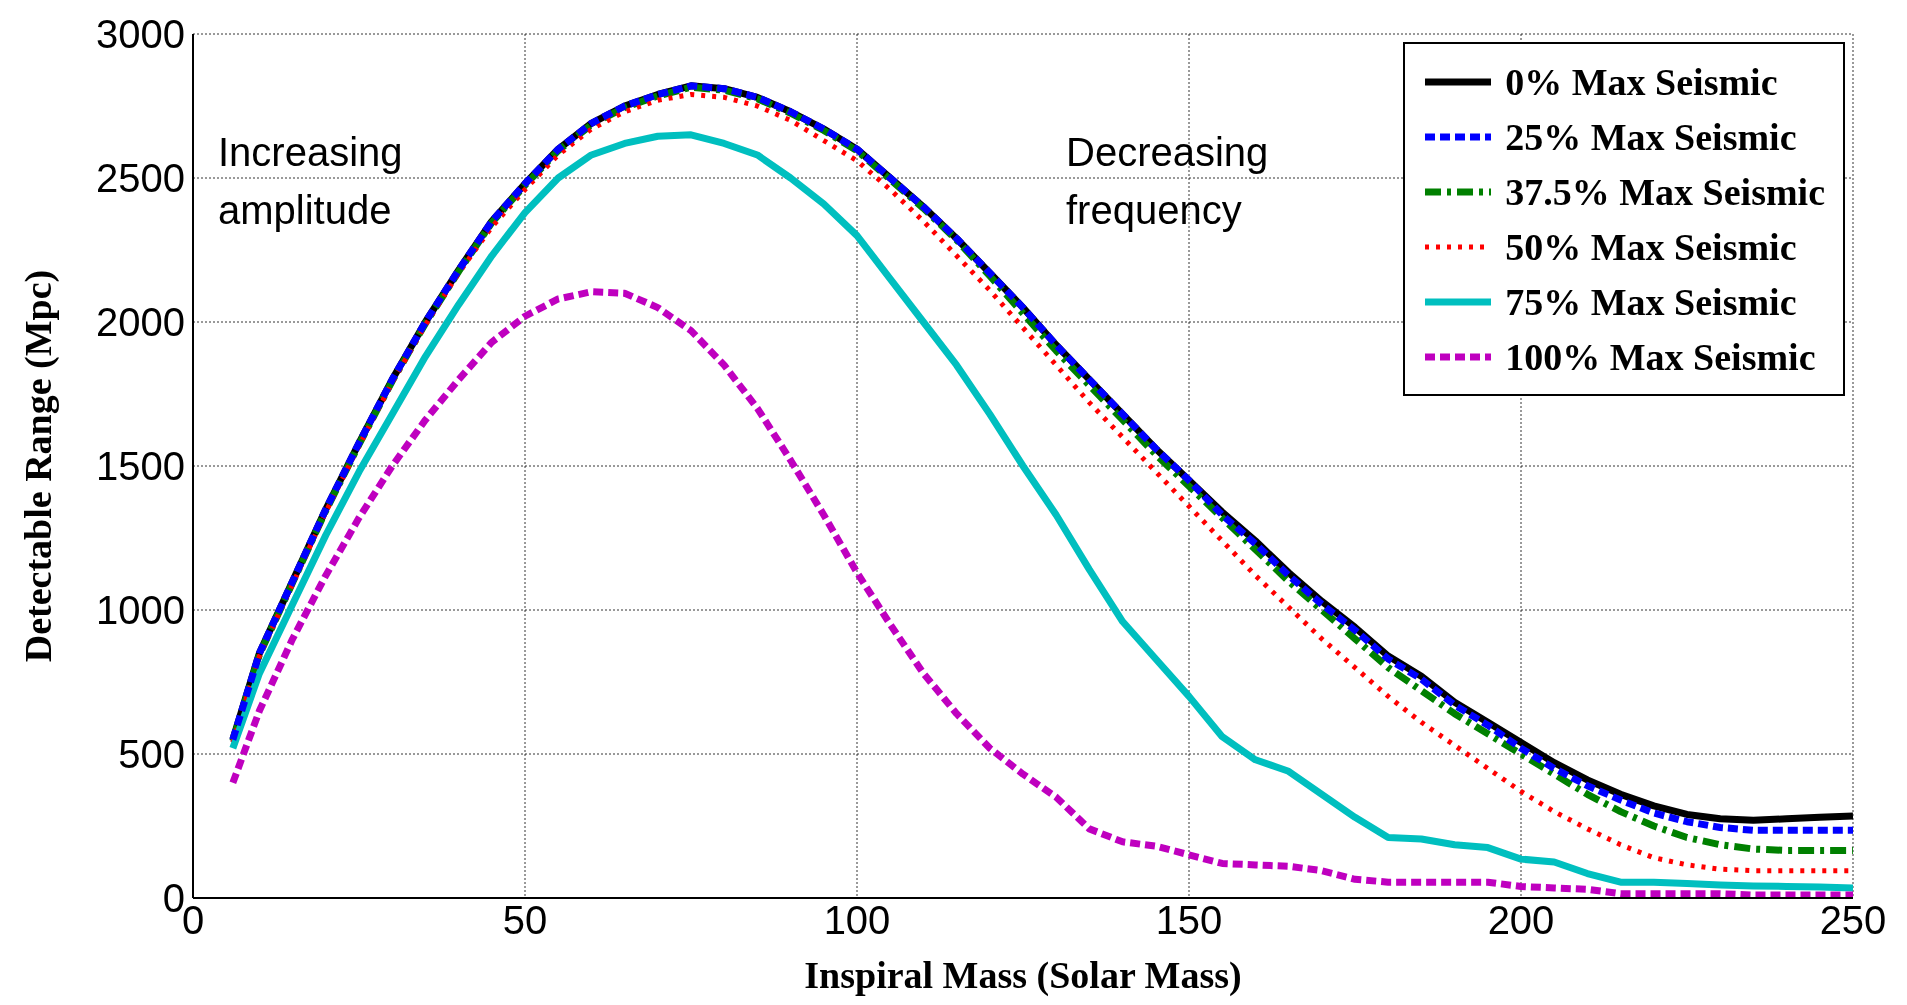 Image resolution: width=1907 pixels, height=1005 pixels. I want to click on x-tick-label: 50, so click(525, 920).